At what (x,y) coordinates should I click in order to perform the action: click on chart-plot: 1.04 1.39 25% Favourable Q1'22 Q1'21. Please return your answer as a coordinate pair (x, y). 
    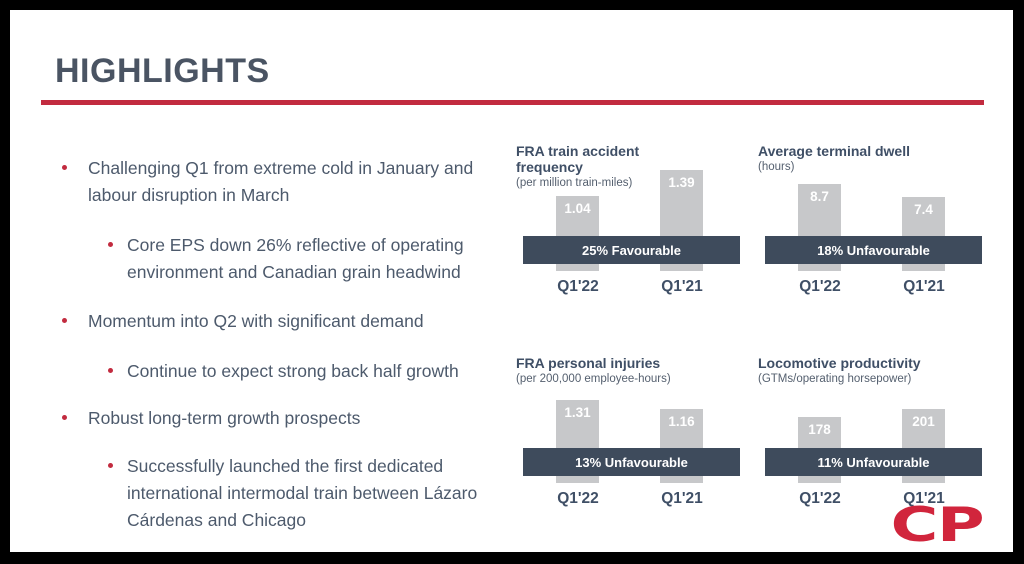
    Looking at the image, I should click on (631, 230).